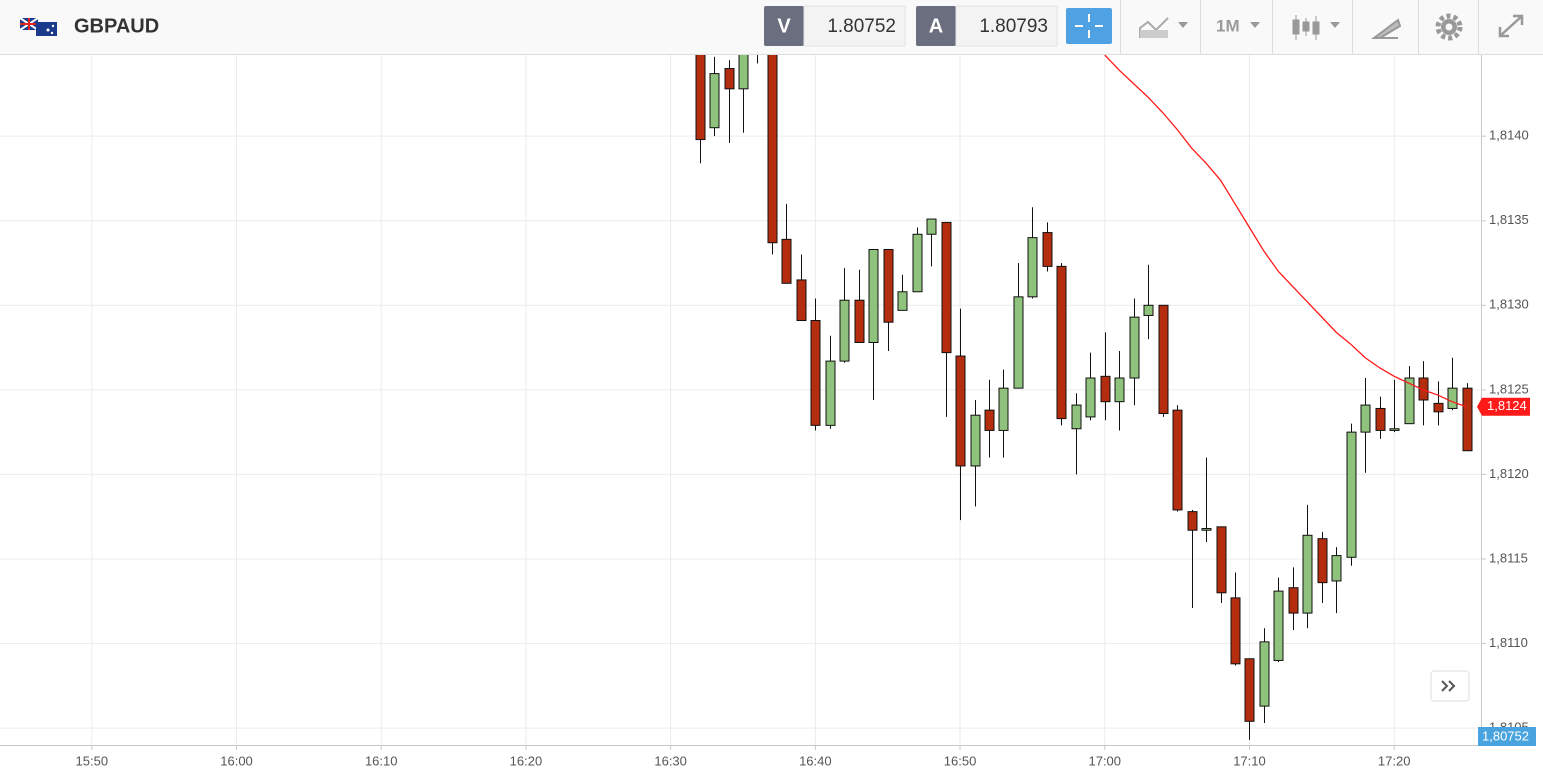  Describe the element at coordinates (1509, 473) in the screenshot. I see `y-tick-label: 1,8120` at that location.